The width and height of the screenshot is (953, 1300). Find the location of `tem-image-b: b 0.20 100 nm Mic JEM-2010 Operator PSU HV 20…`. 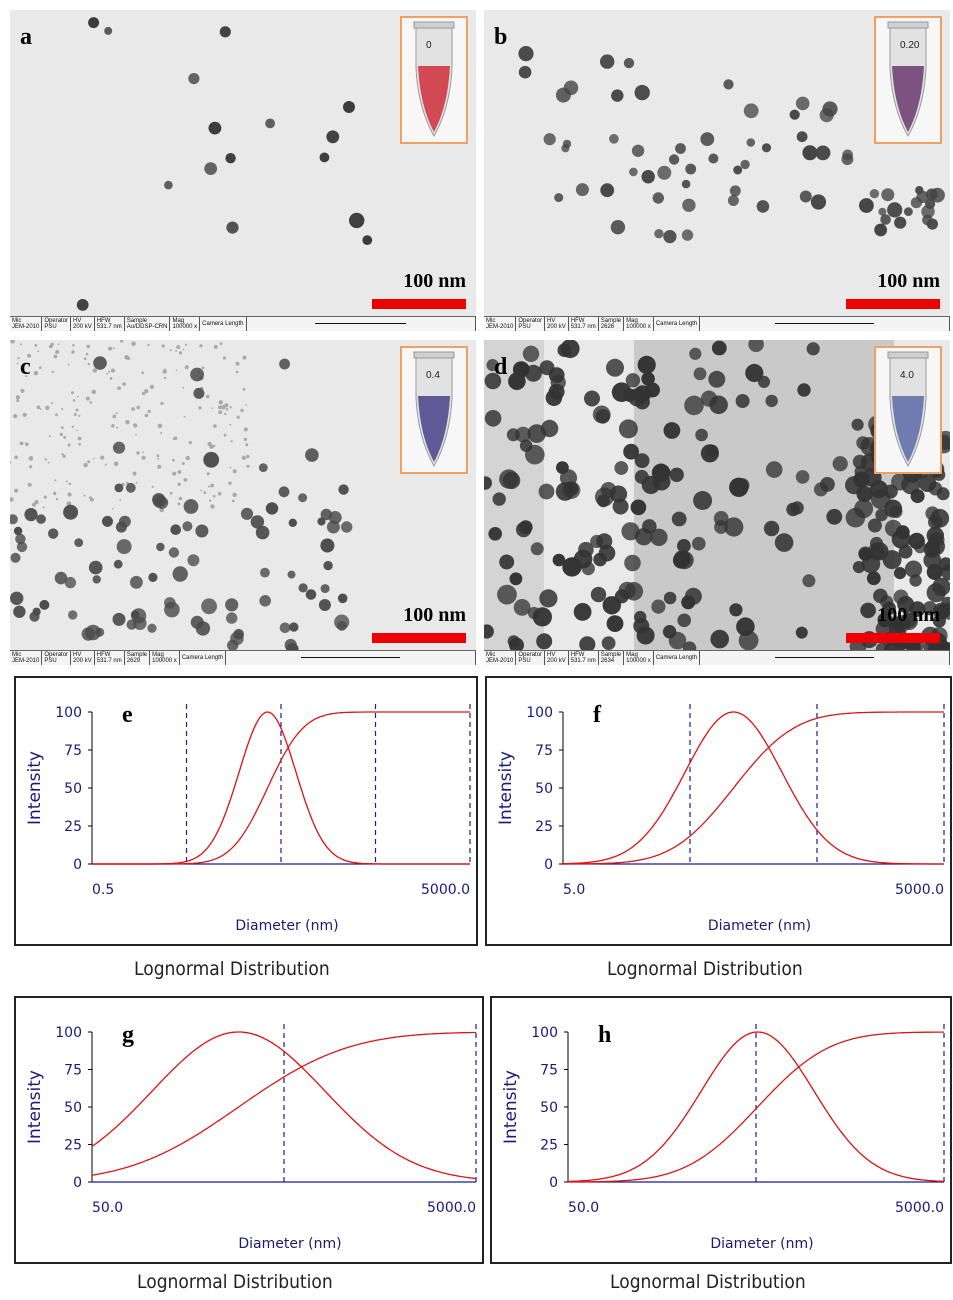

tem-image-b: b 0.20 100 nm Mic JEM-2010 Operator PSU HV 20… is located at coordinates (717, 170).